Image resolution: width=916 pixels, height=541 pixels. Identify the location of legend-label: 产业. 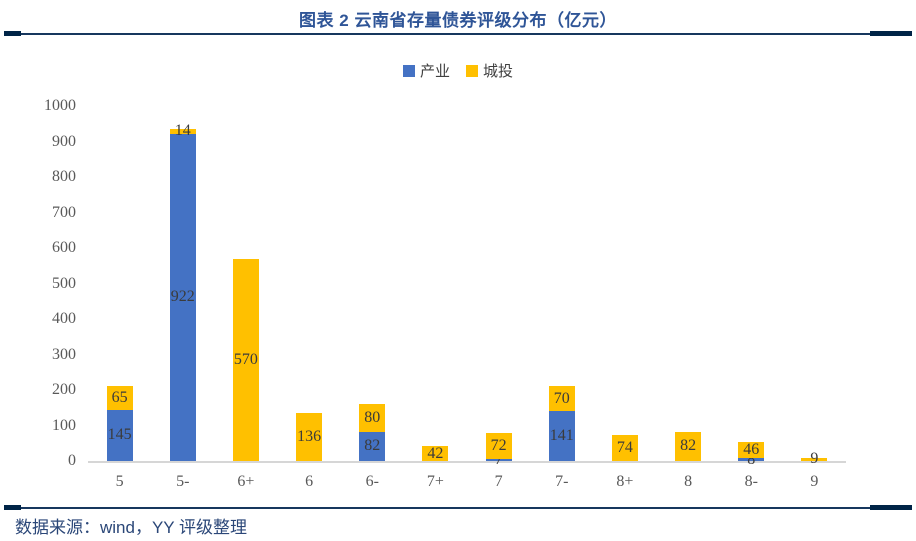
(434, 72).